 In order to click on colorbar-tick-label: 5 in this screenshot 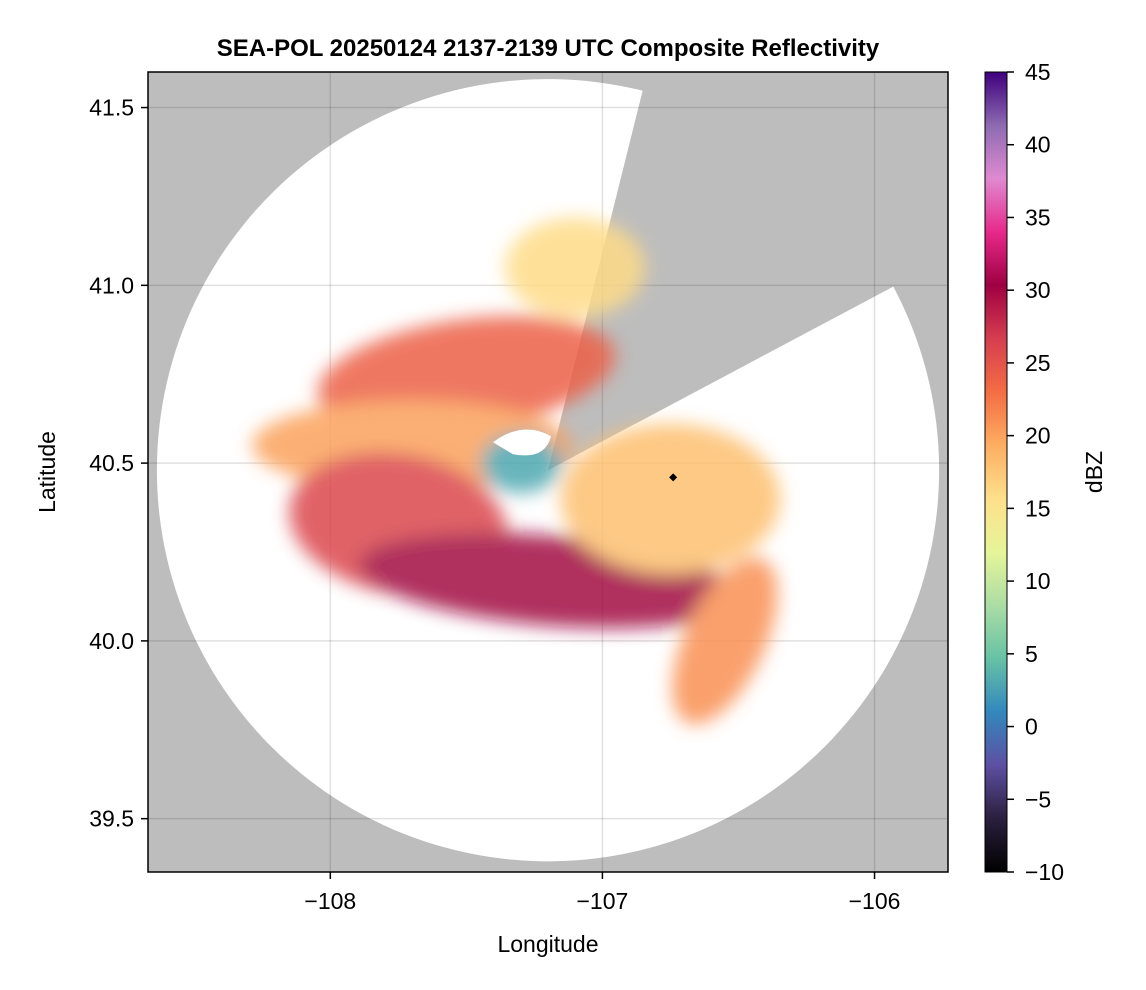, I will do `click(1031, 654)`.